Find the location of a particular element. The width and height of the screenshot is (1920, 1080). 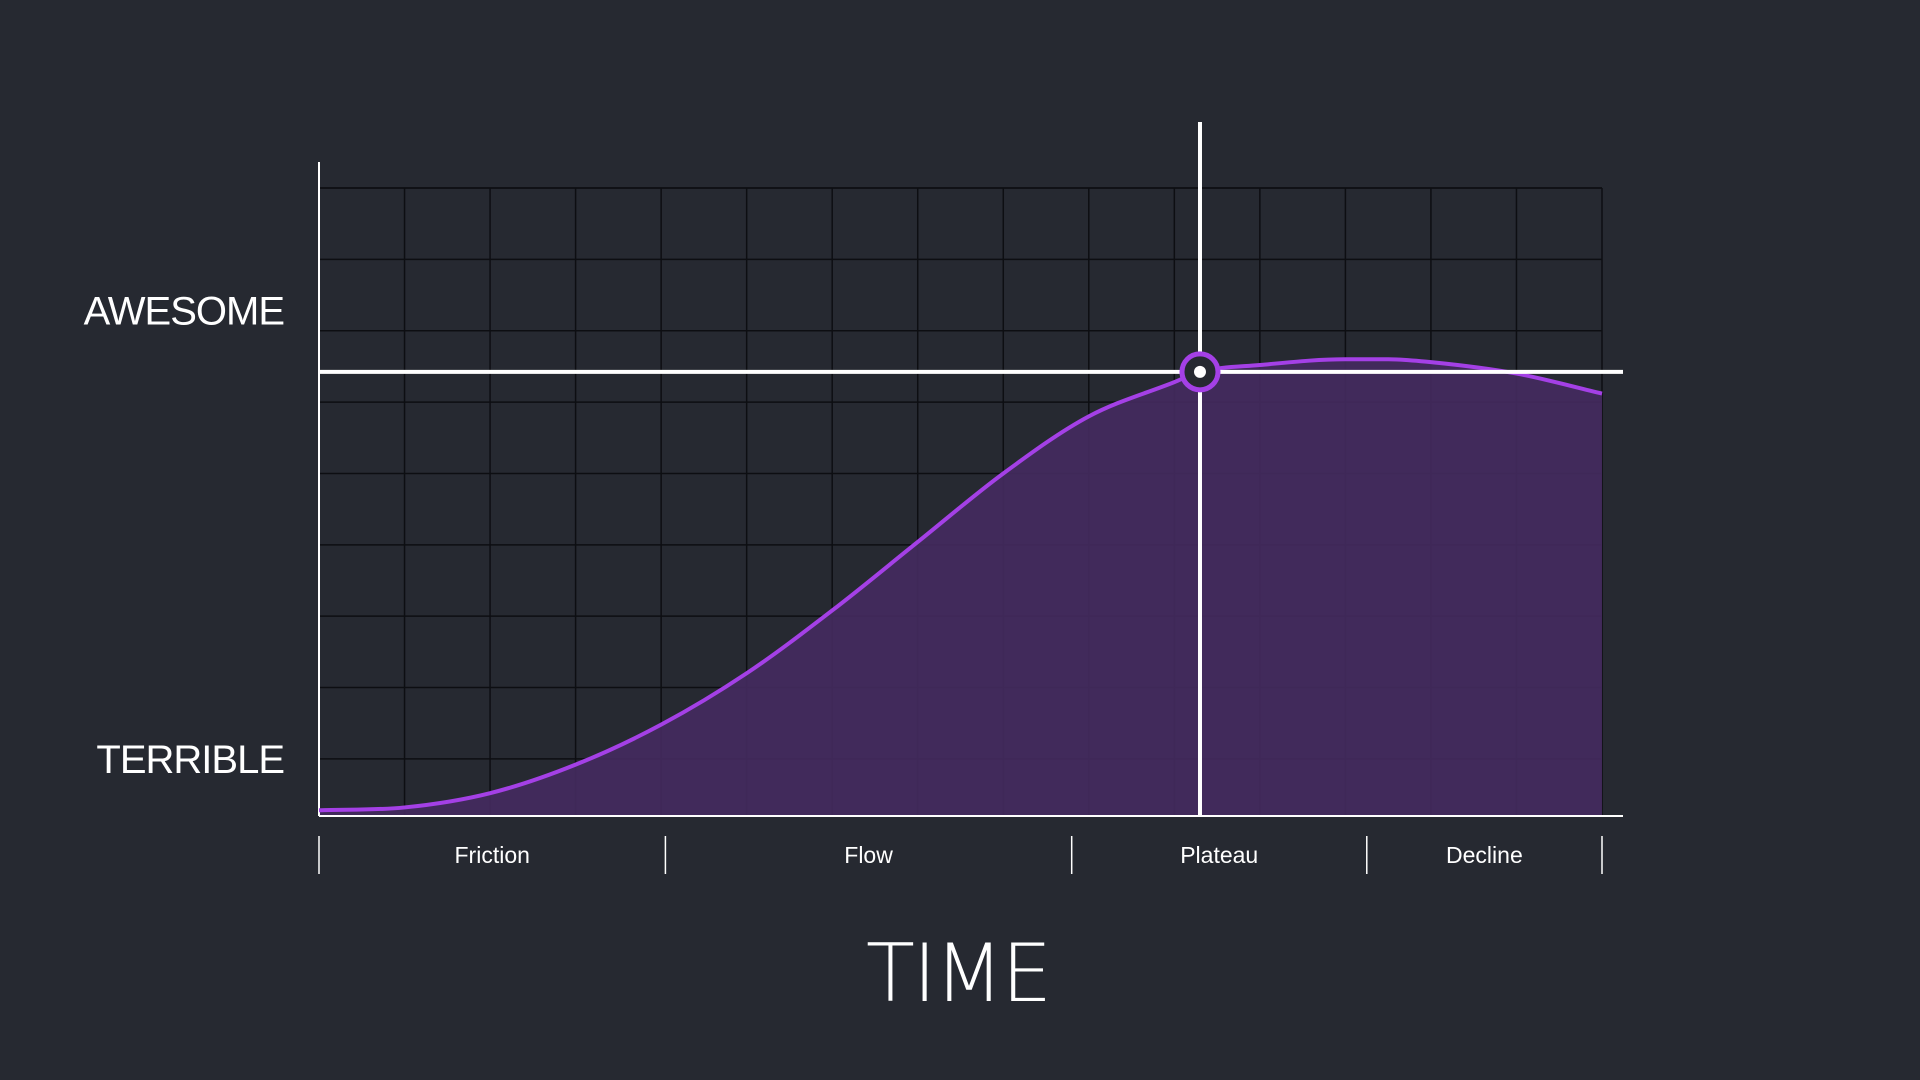

phase-label-plateau: Plateau is located at coordinates (1219, 855).